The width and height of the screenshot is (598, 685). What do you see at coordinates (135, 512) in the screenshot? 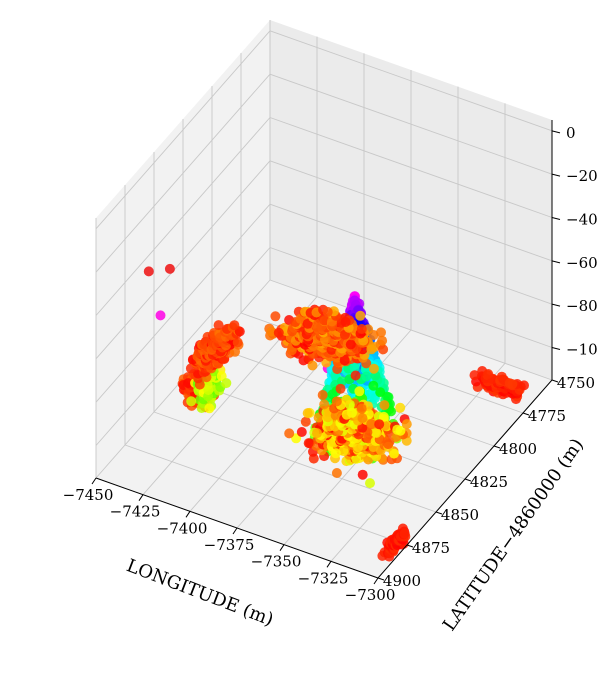
I see `x-tick-label: −7425` at bounding box center [135, 512].